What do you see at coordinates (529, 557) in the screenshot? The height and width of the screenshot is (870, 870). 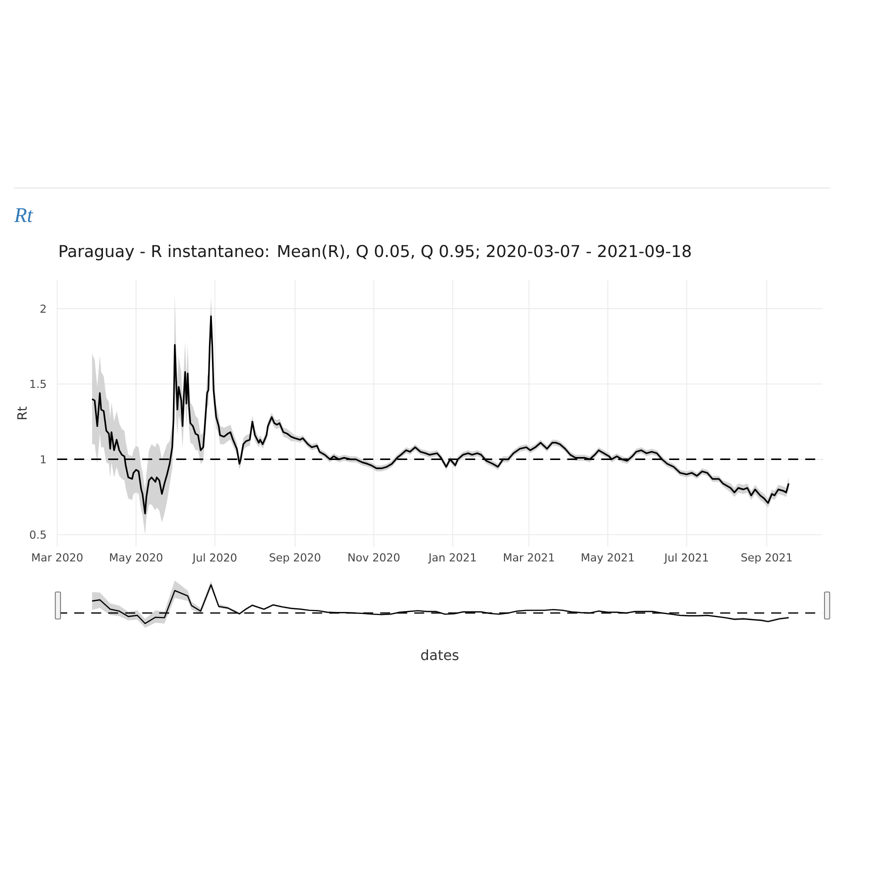 I see `x-tick-label: Mar 2021` at bounding box center [529, 557].